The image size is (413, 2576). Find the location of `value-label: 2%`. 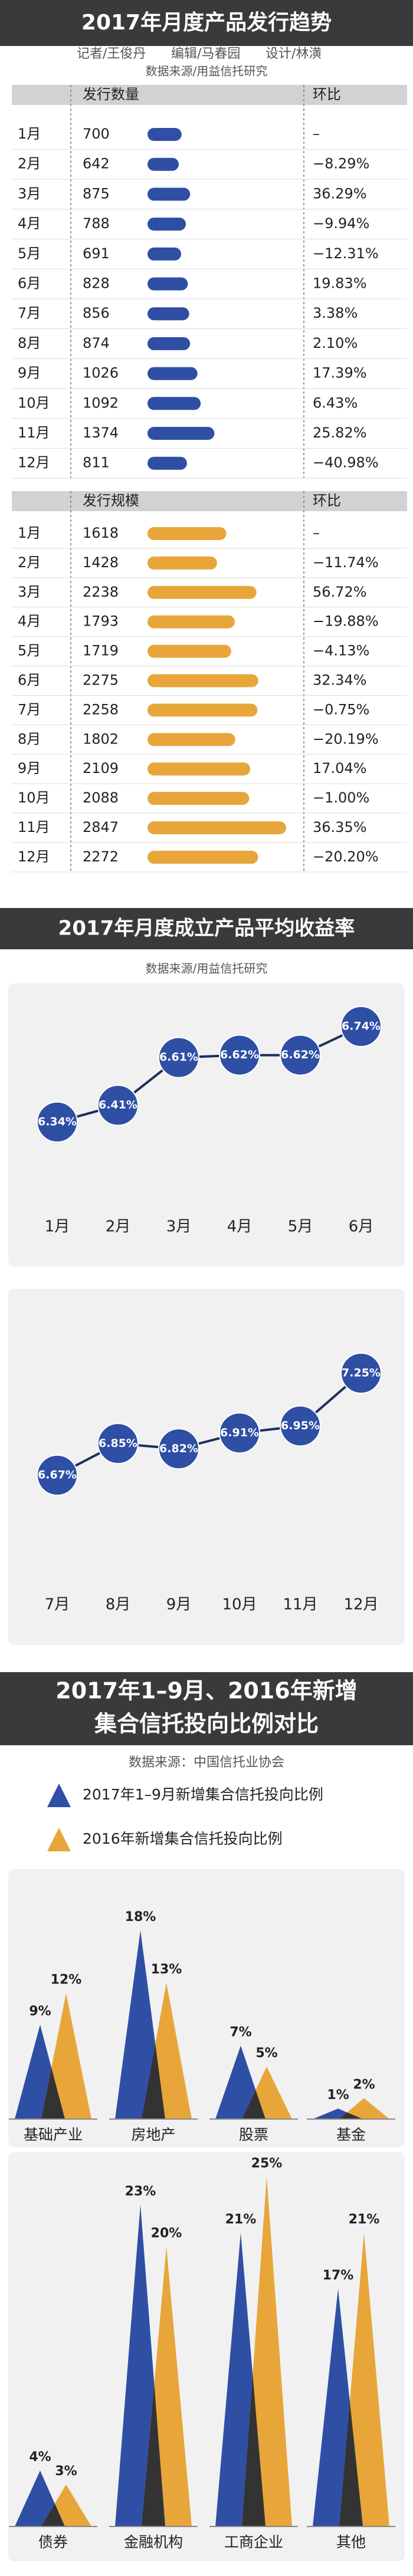

value-label: 2% is located at coordinates (364, 2084).